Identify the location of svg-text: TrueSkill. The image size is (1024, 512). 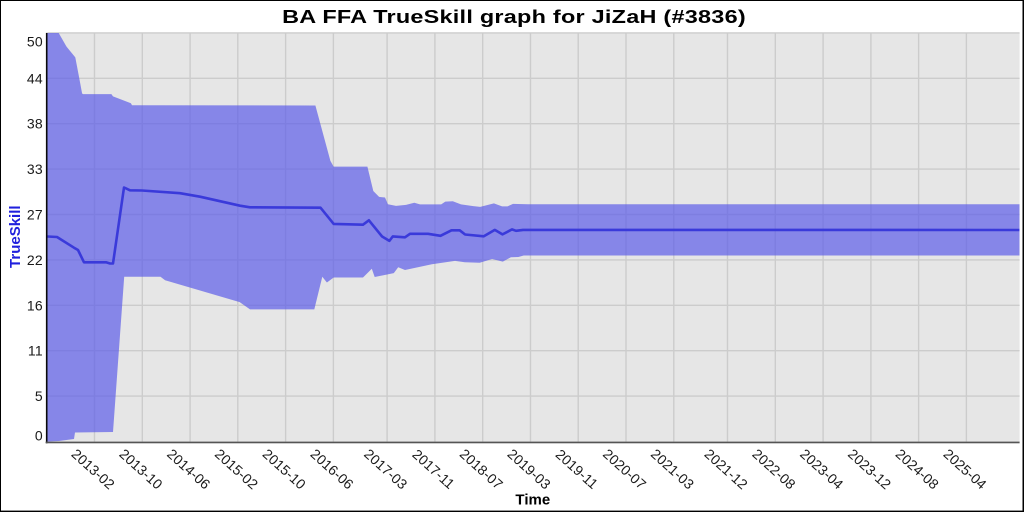
(15, 236).